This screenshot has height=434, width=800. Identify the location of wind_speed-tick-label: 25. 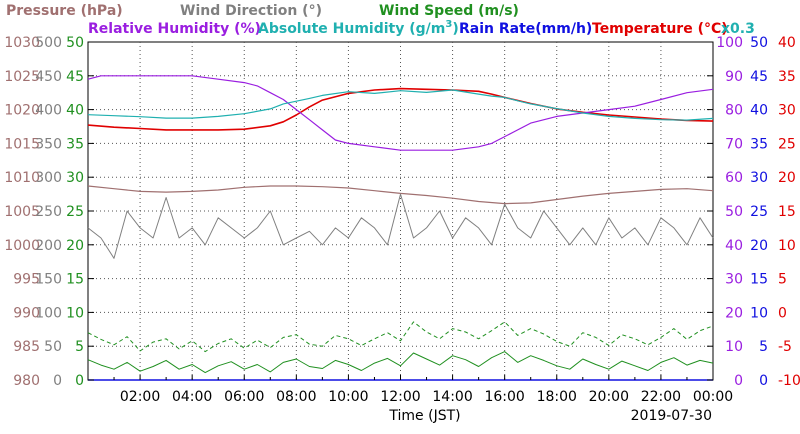
(75, 212).